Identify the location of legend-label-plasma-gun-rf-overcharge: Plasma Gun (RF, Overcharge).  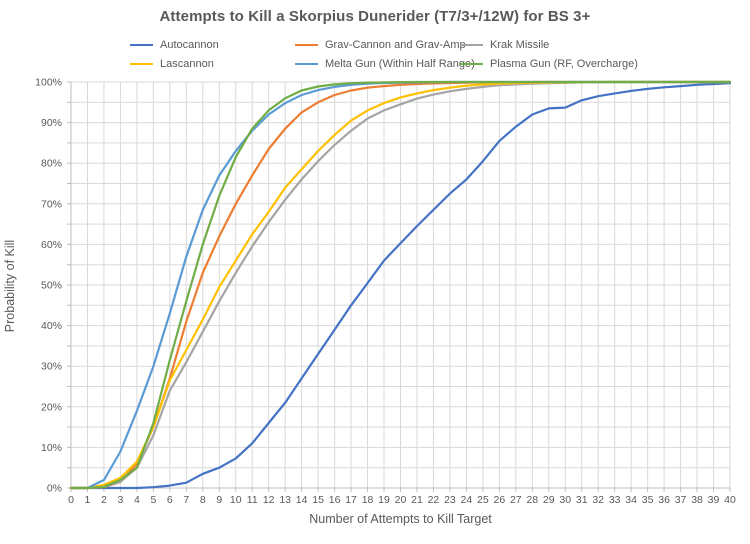
(564, 64).